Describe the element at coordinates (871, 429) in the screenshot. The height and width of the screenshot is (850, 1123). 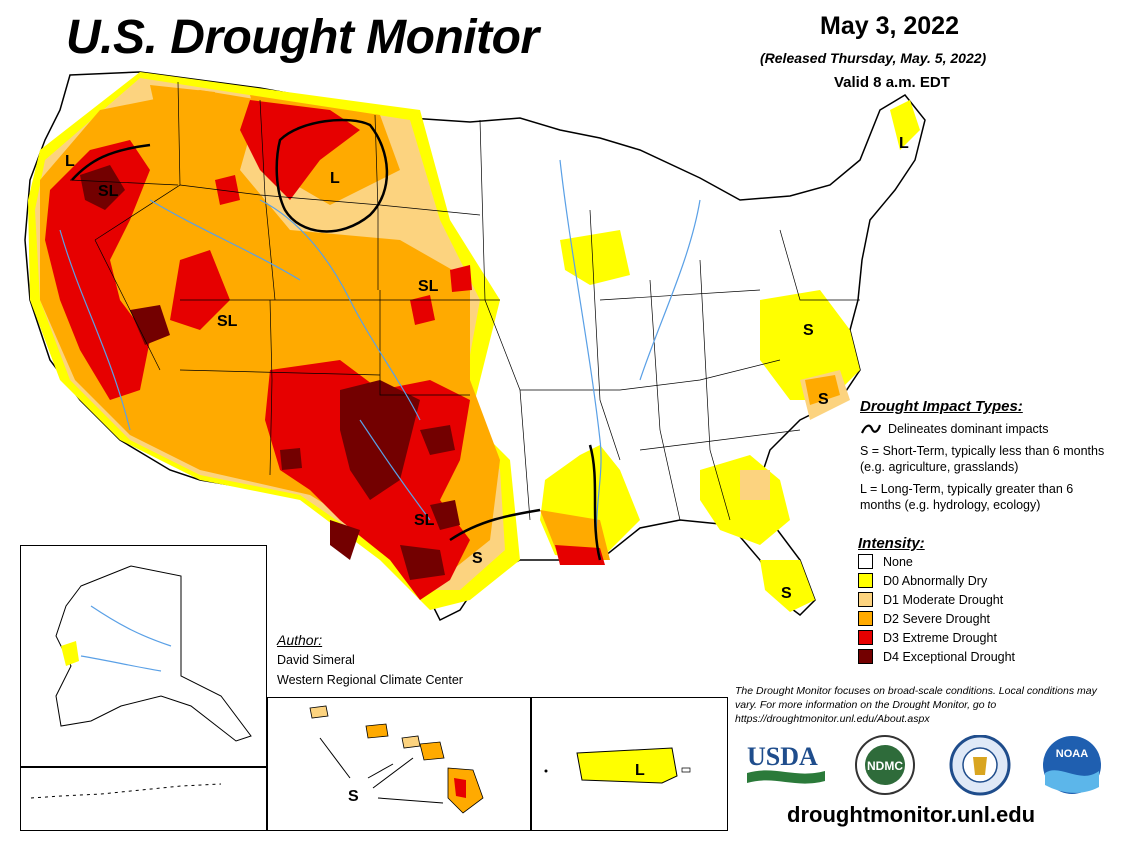
I see `delineation-line-icon` at that location.